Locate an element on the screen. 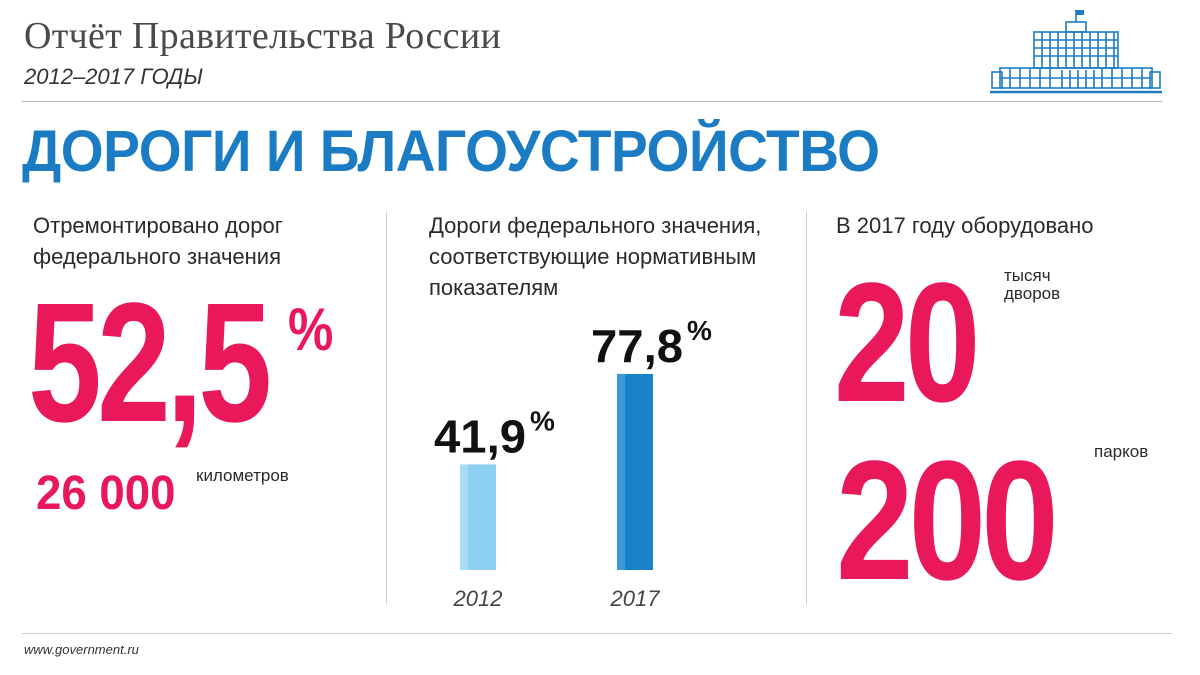 The height and width of the screenshot is (675, 1200). government-building-icon is located at coordinates (1076, 52).